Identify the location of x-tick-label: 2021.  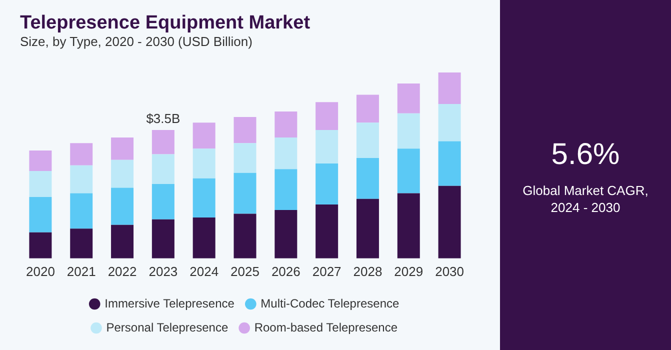
(81, 271).